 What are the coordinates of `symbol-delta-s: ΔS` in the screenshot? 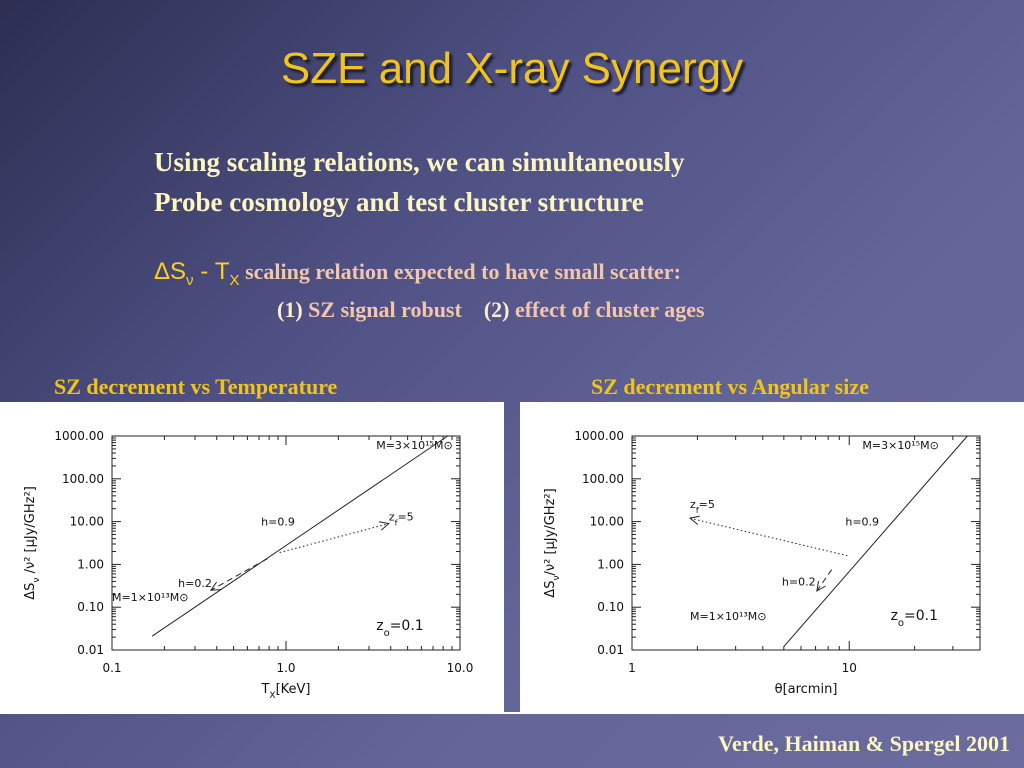 It's located at (170, 271).